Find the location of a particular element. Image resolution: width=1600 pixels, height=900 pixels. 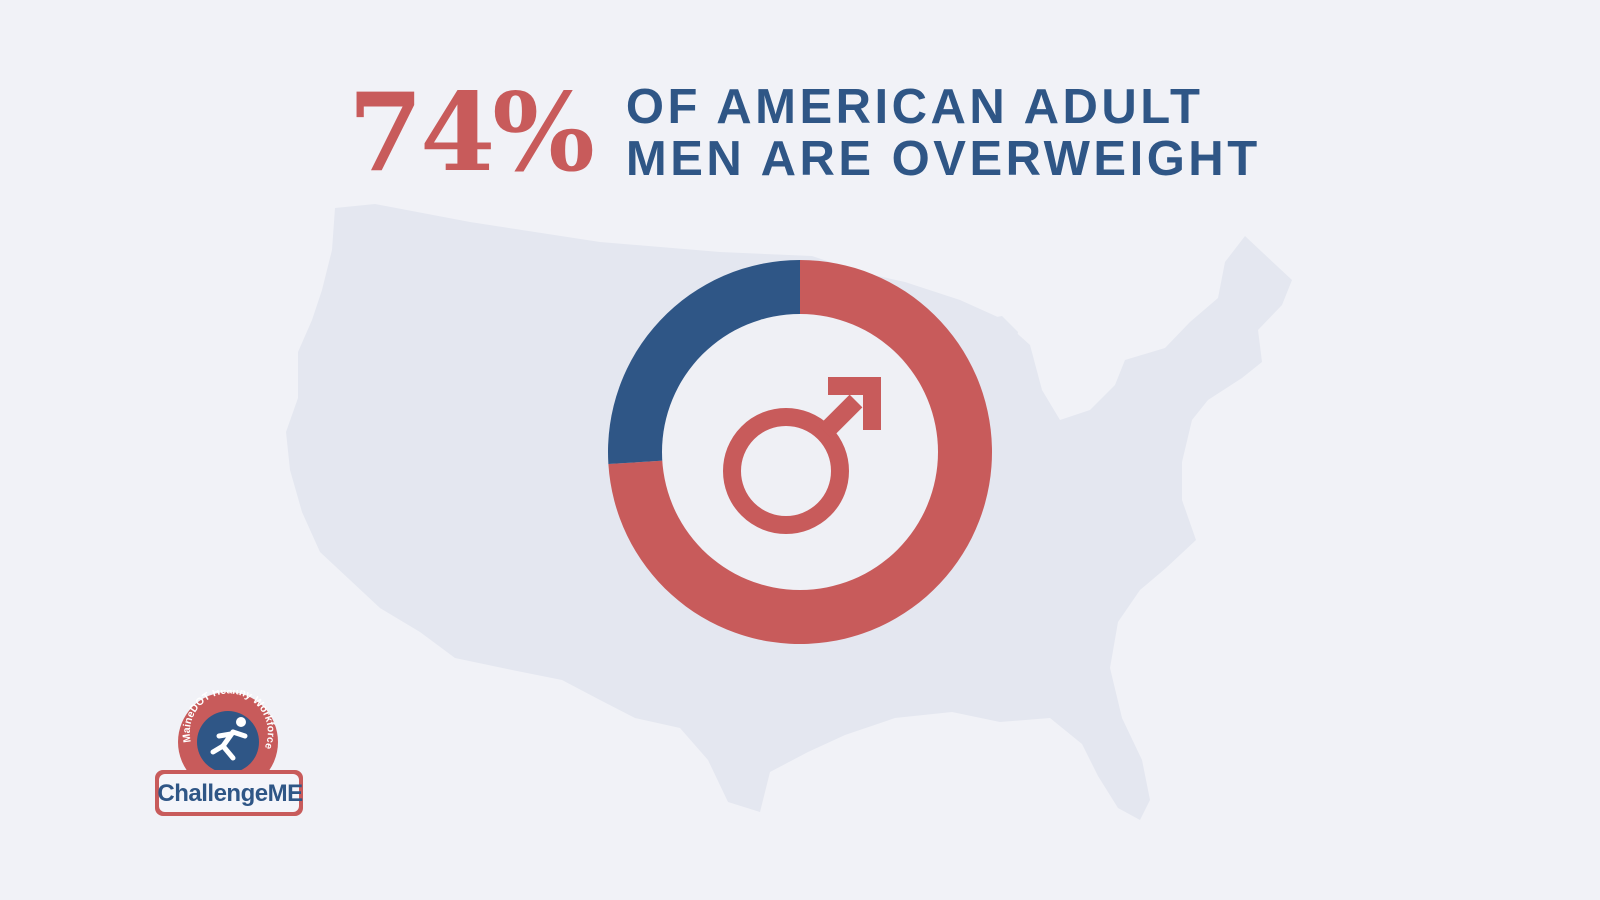

headline: 74% OF AMERICAN ADULT MEN ARE OVERWEIGHT is located at coordinates (804, 133).